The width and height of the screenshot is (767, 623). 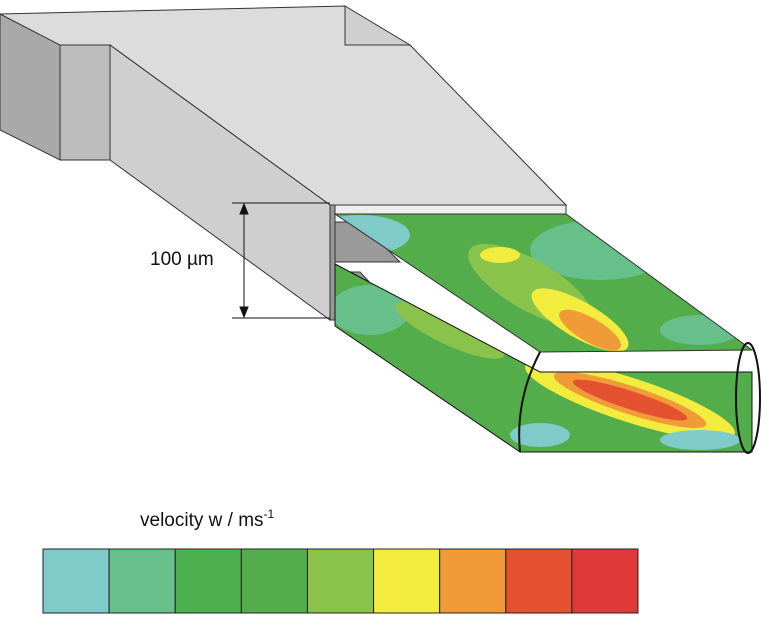 What do you see at coordinates (281, 260) in the screenshot?
I see `dimension` at bounding box center [281, 260].